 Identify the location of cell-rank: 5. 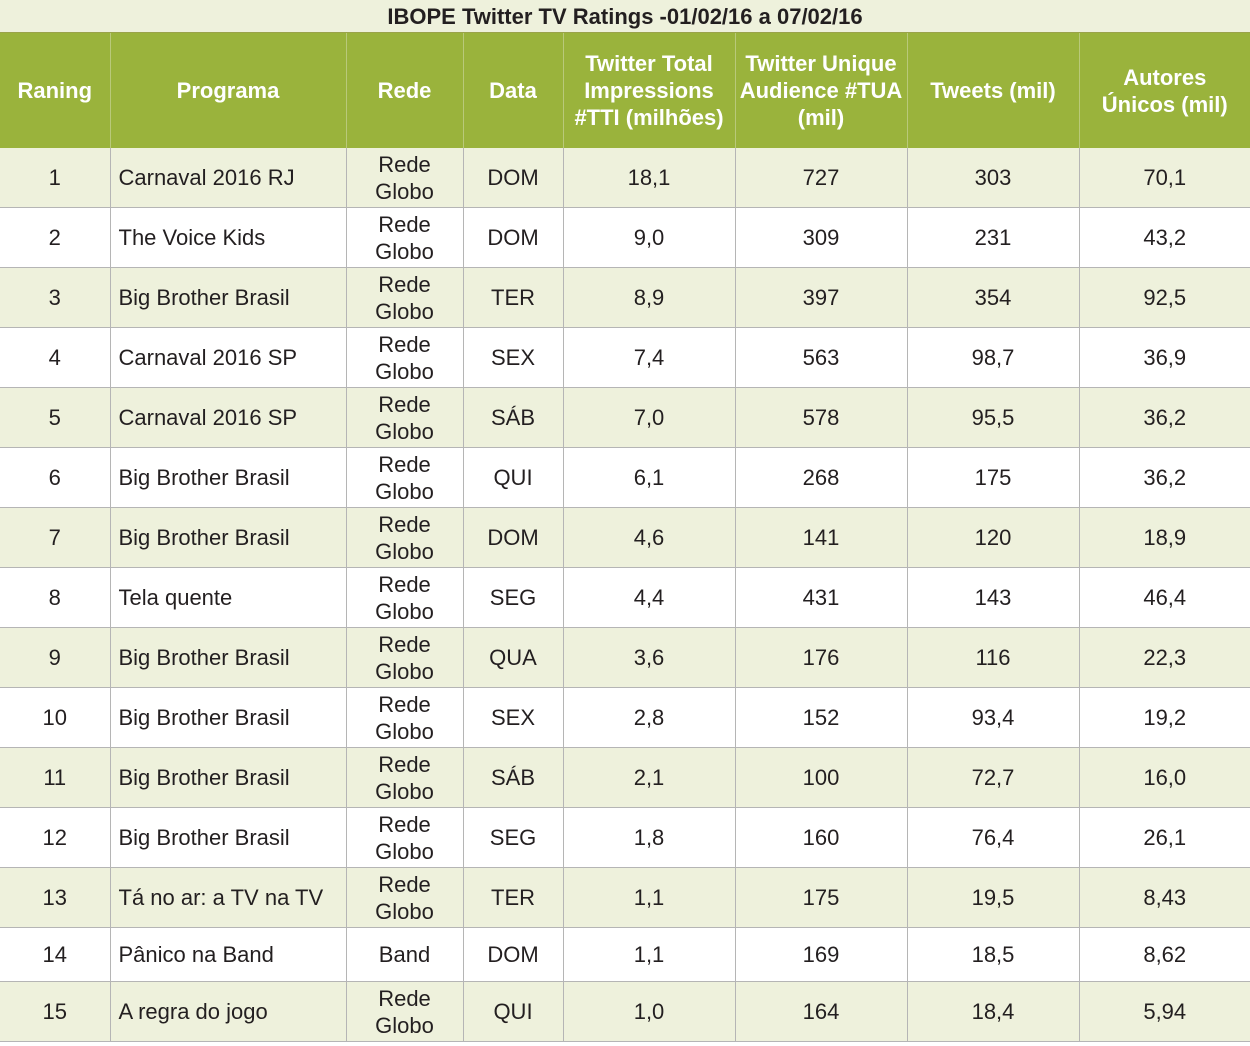
(55, 417).